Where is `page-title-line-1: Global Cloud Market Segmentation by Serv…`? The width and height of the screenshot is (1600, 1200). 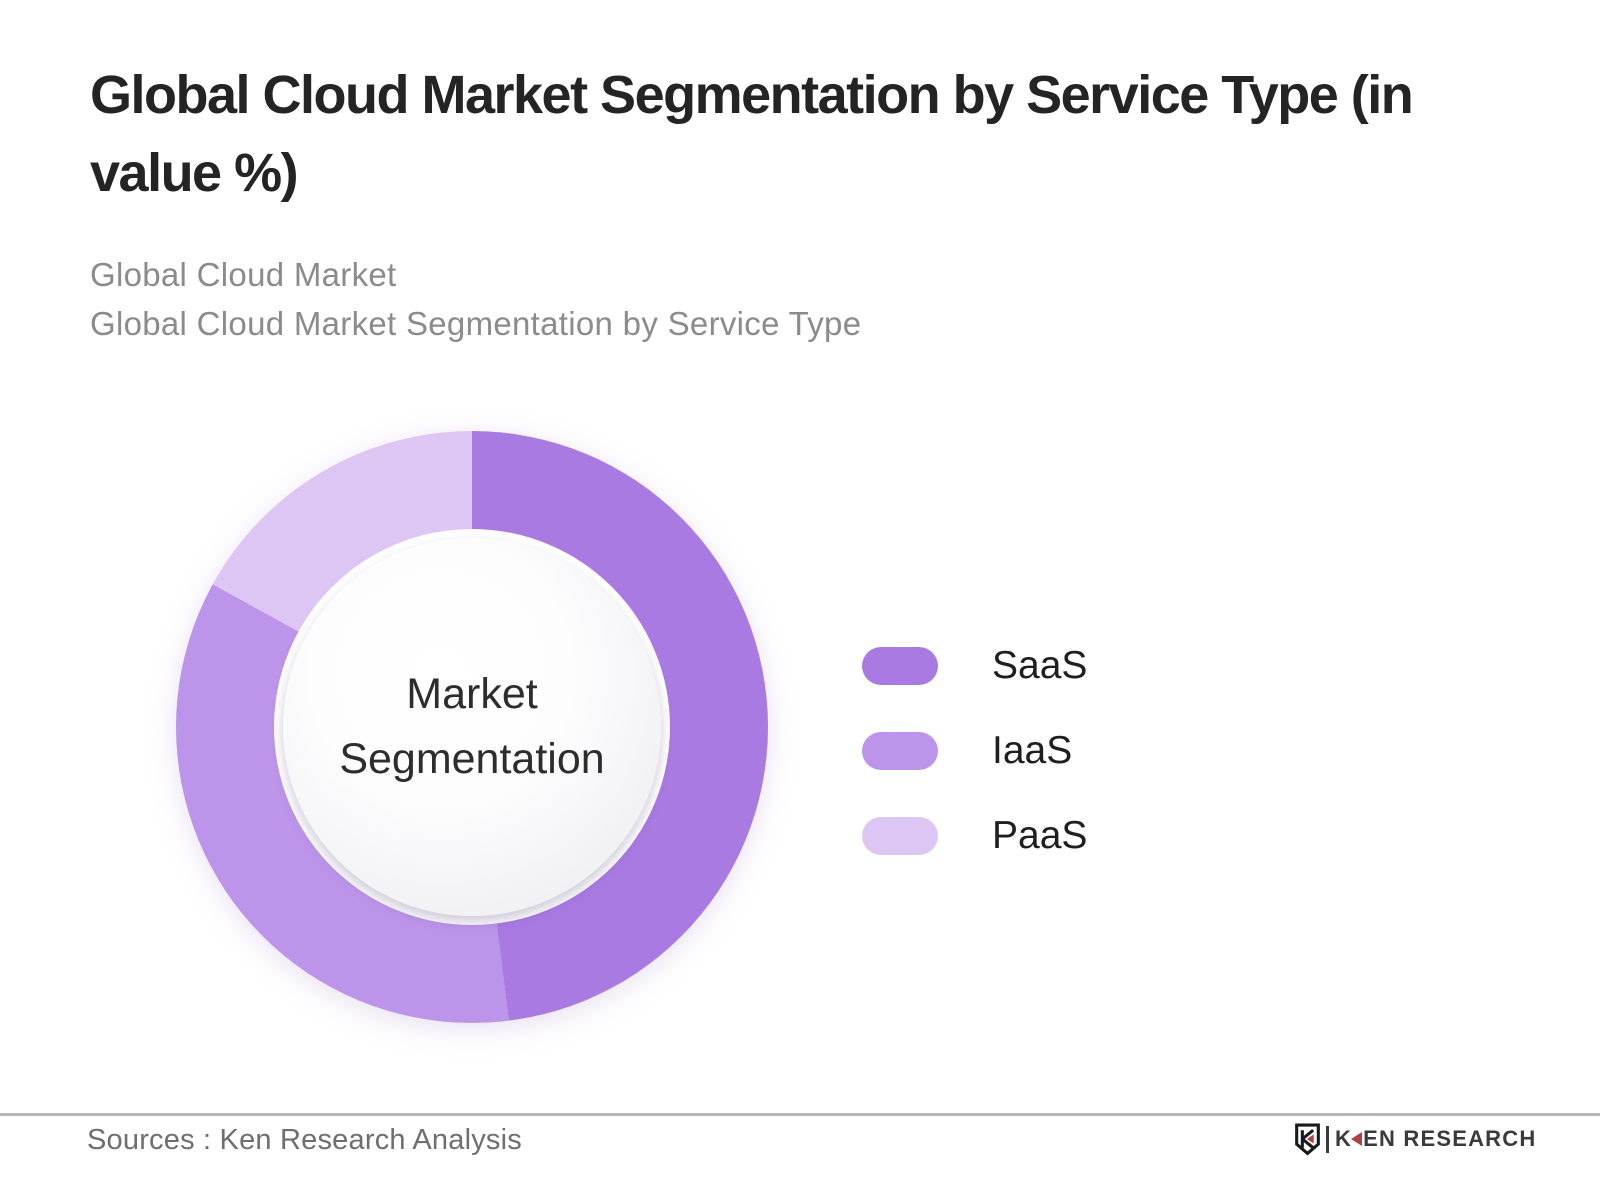 page-title-line-1: Global Cloud Market Segmentation by Serv… is located at coordinates (752, 95).